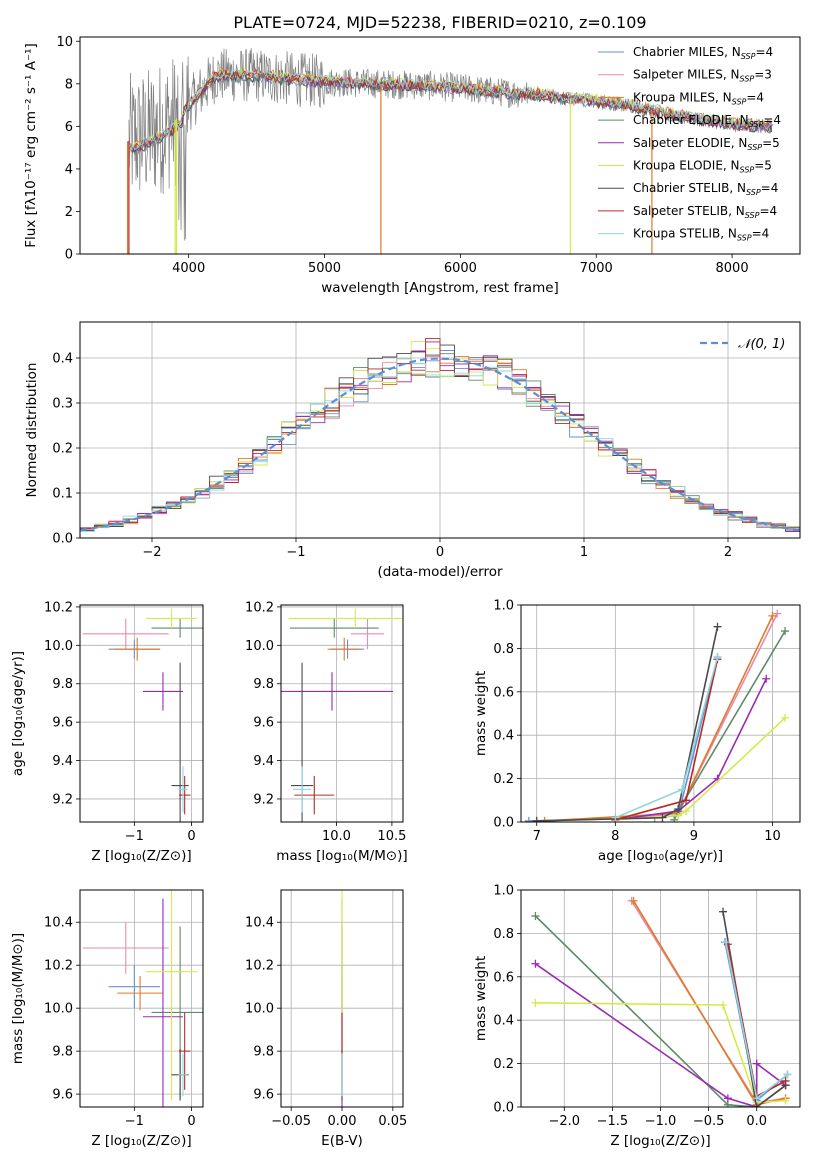 This screenshot has height=1170, width=819. What do you see at coordinates (503, 736) in the screenshot?
I see `weight-vs-age-y-tick-label: 0.4` at bounding box center [503, 736].